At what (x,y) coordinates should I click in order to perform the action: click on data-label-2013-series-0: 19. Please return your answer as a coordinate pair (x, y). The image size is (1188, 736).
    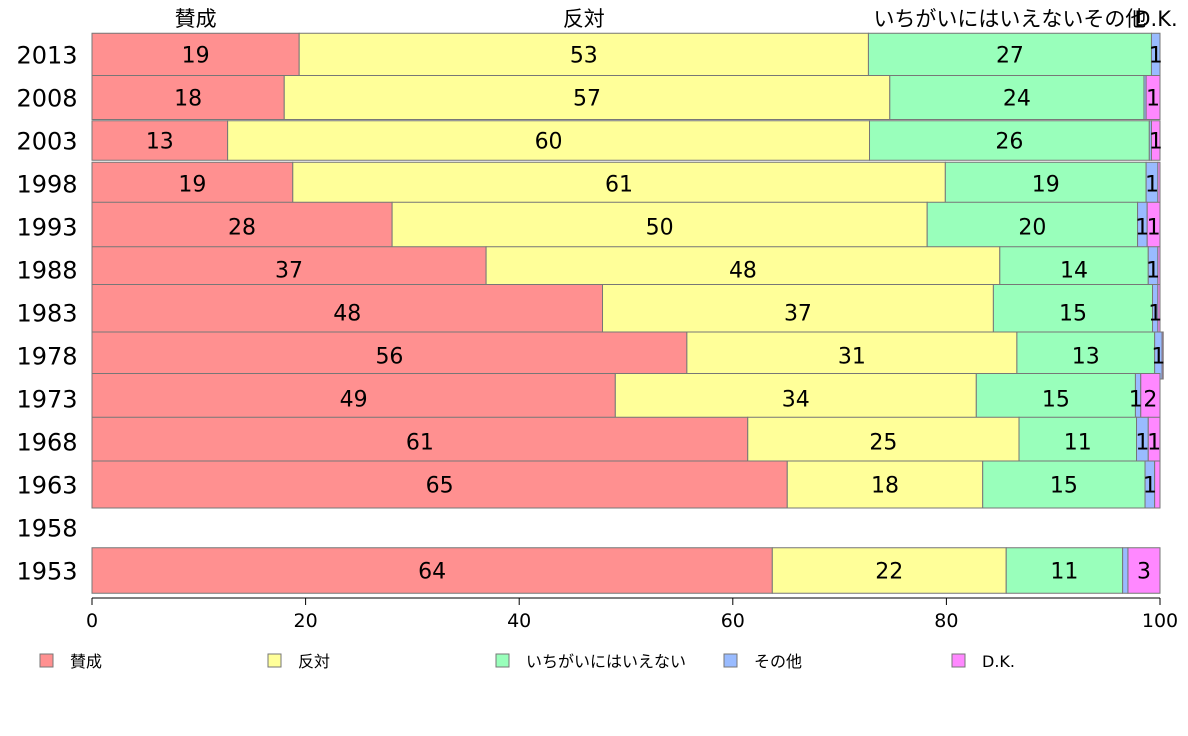
    Looking at the image, I should click on (196, 56).